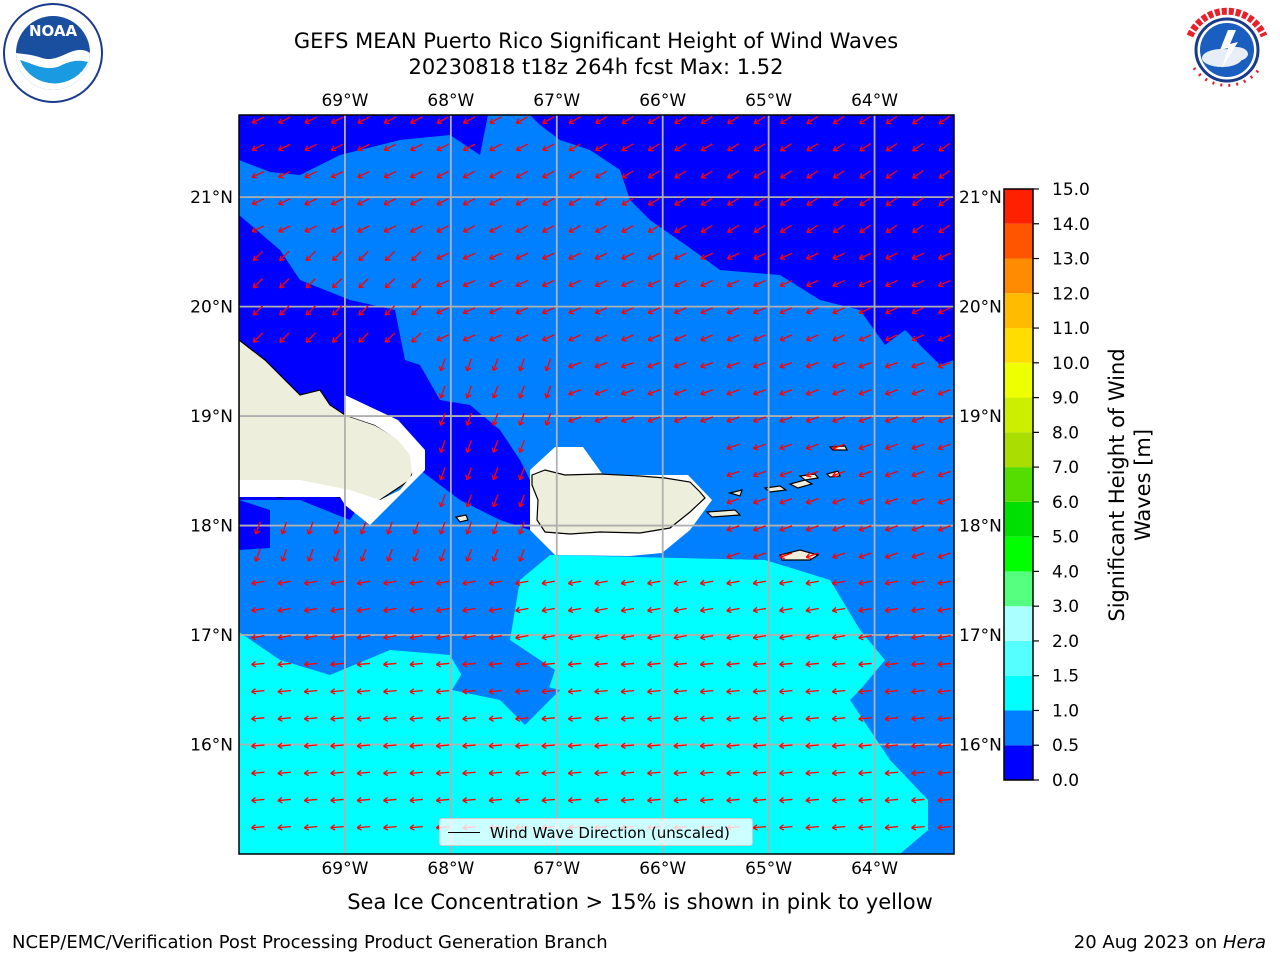  Describe the element at coordinates (211, 471) in the screenshot. I see `lat-labels-left: 21°N 20°N 19°N 18°N 17°N 16°N` at that location.